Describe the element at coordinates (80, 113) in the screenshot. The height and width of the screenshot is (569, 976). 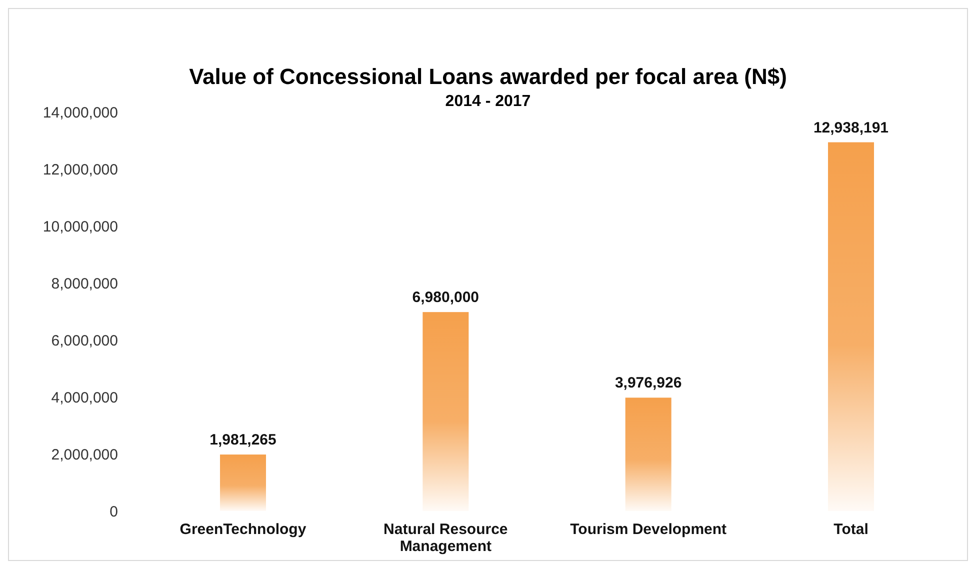
I see `y-tick-label: 14,000,000` at that location.